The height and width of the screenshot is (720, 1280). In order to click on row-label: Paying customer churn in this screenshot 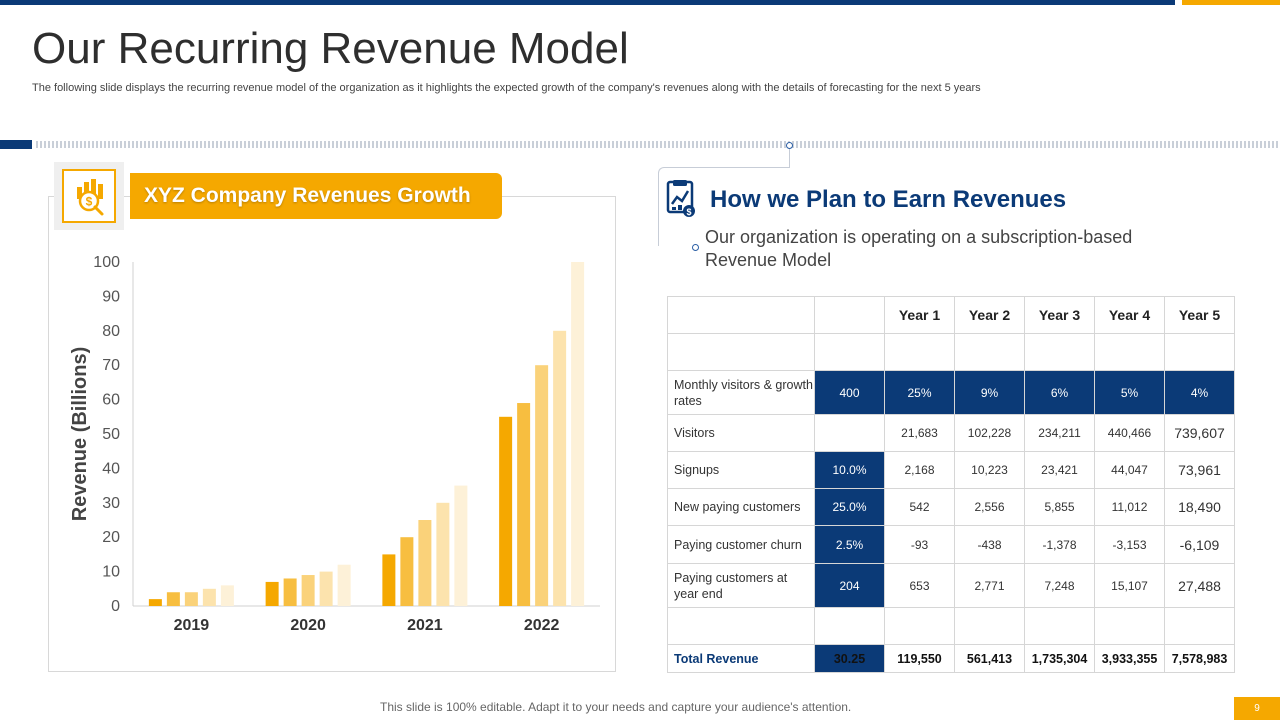, I will do `click(741, 544)`.